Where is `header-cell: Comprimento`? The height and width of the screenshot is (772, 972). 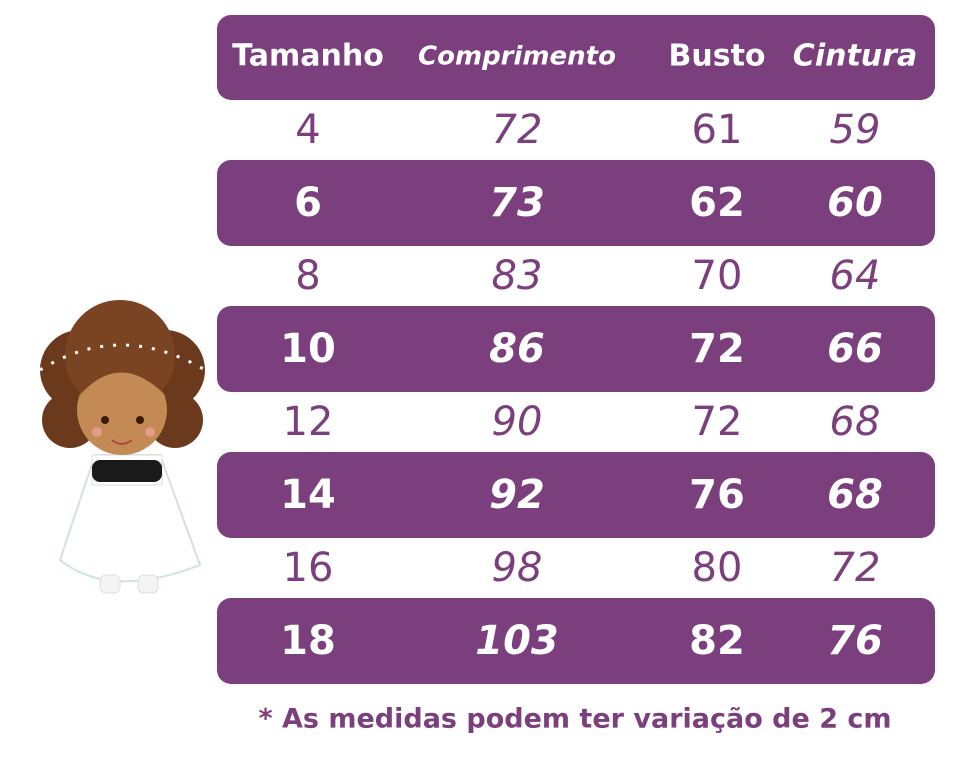
header-cell: Comprimento is located at coordinates (517, 57).